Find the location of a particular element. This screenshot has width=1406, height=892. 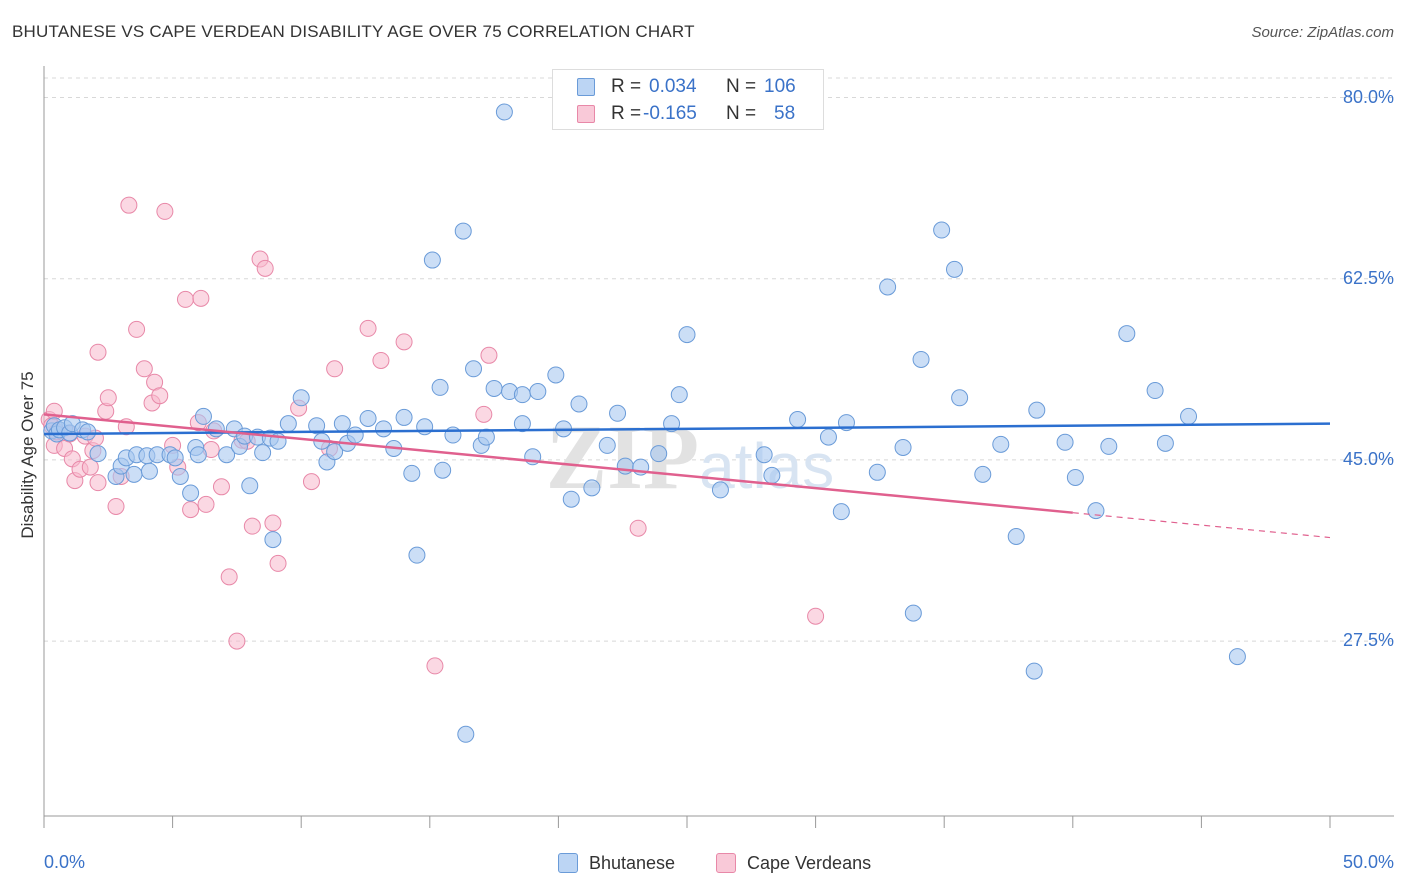

pink-swatch is located at coordinates (586, 114).